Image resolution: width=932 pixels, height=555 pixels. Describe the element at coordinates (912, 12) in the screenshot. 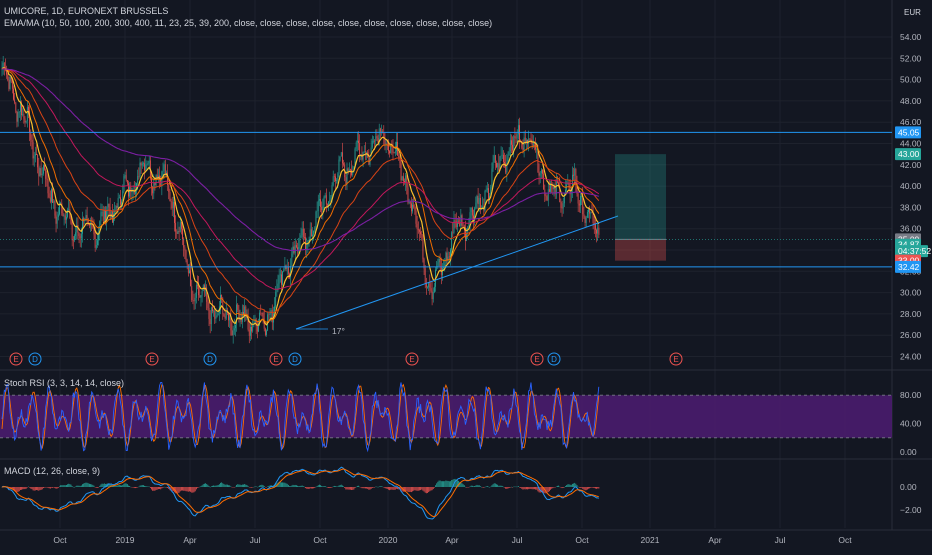

I see `currency-label: EUR` at that location.